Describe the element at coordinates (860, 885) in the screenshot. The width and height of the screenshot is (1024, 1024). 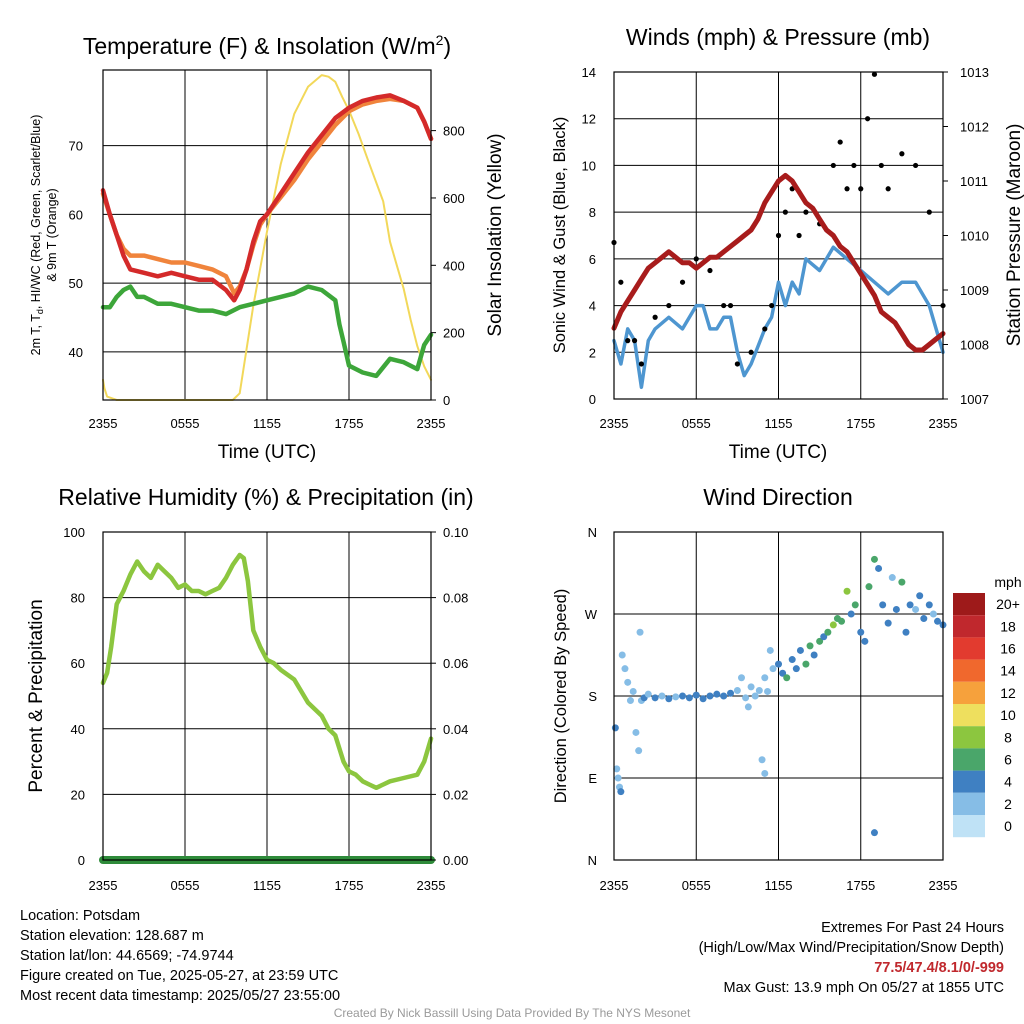
I see `wdir-x-tick-label: 1755` at that location.